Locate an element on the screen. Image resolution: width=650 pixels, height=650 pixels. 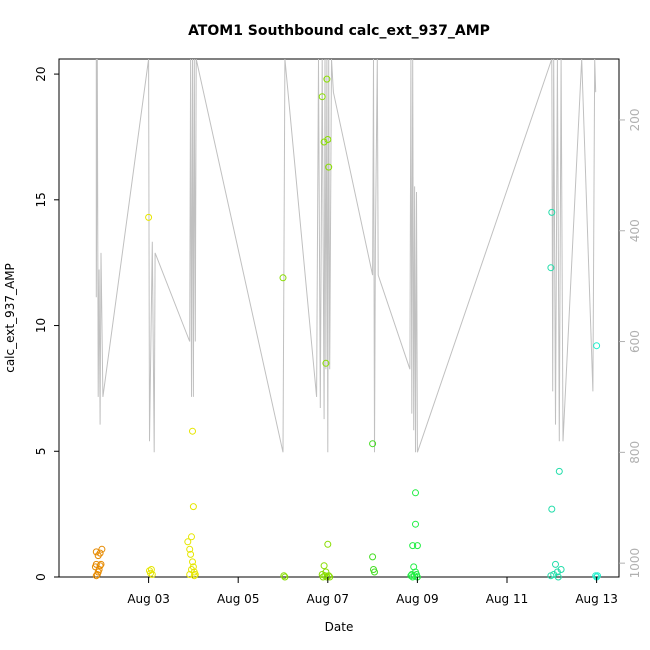
x-tick-label: Aug 13 is located at coordinates (596, 599).